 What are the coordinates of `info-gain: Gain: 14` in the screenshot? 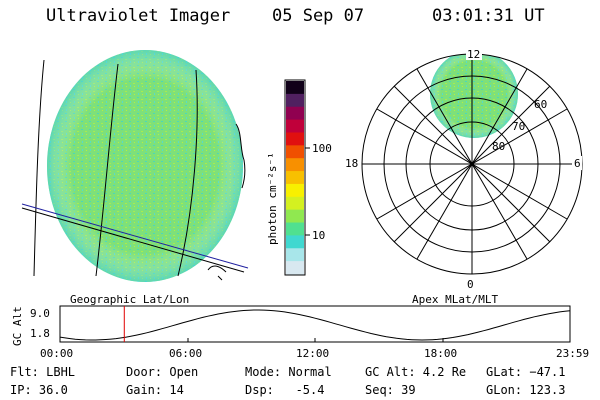 It's located at (155, 390).